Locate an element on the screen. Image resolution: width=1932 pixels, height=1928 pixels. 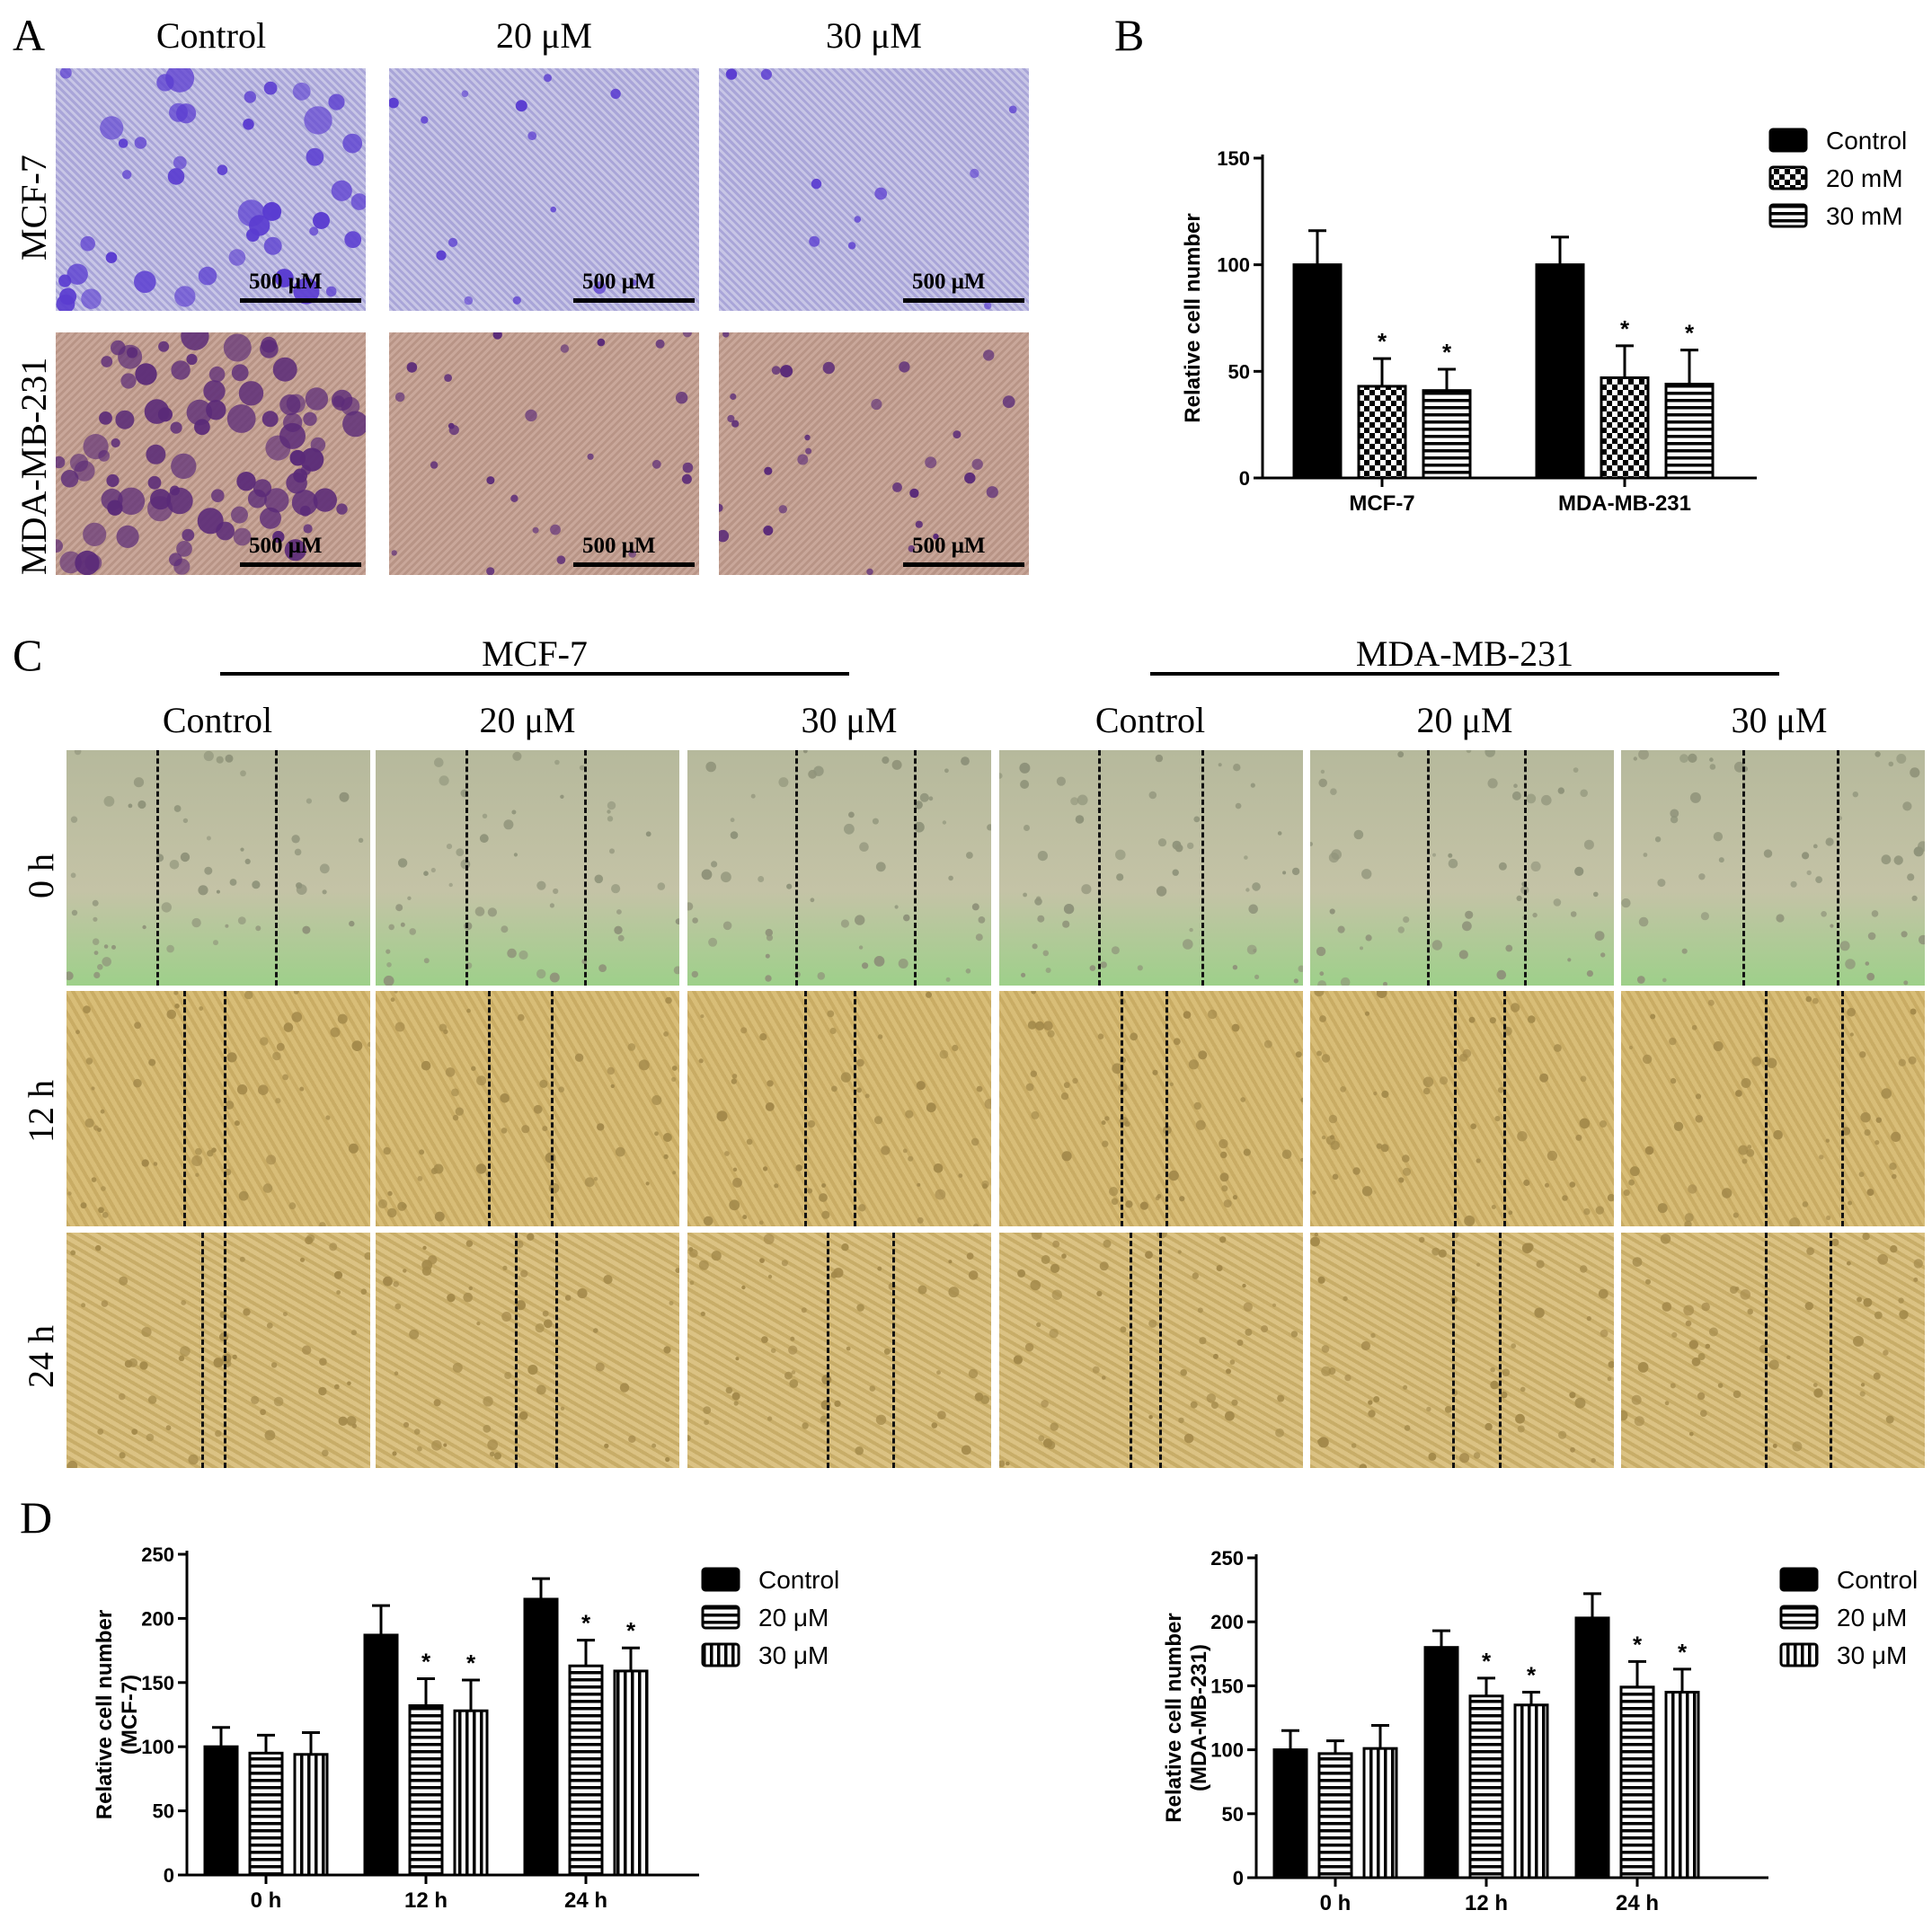
x-tick-label: MCF-7 is located at coordinates (1381, 504).